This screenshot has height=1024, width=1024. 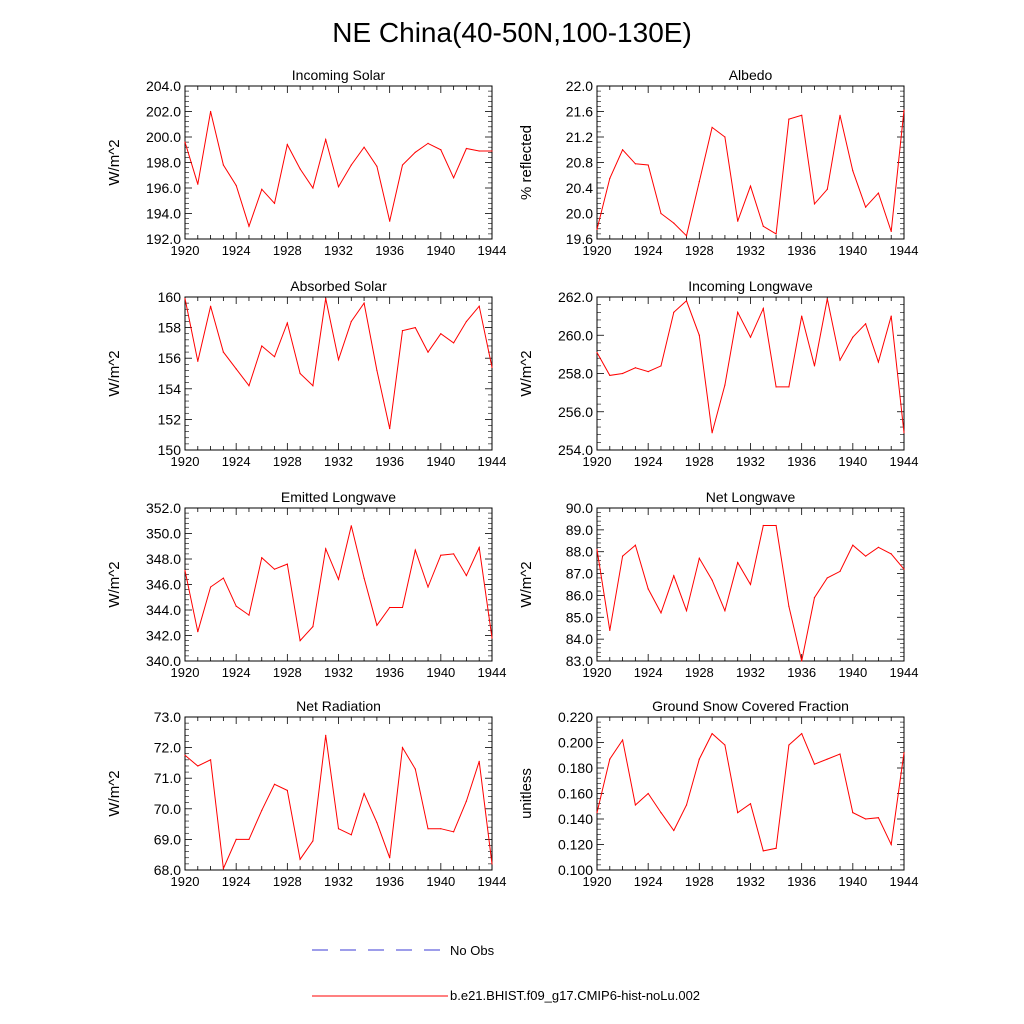 What do you see at coordinates (170, 389) in the screenshot?
I see `y-tick-label: 154` at bounding box center [170, 389].